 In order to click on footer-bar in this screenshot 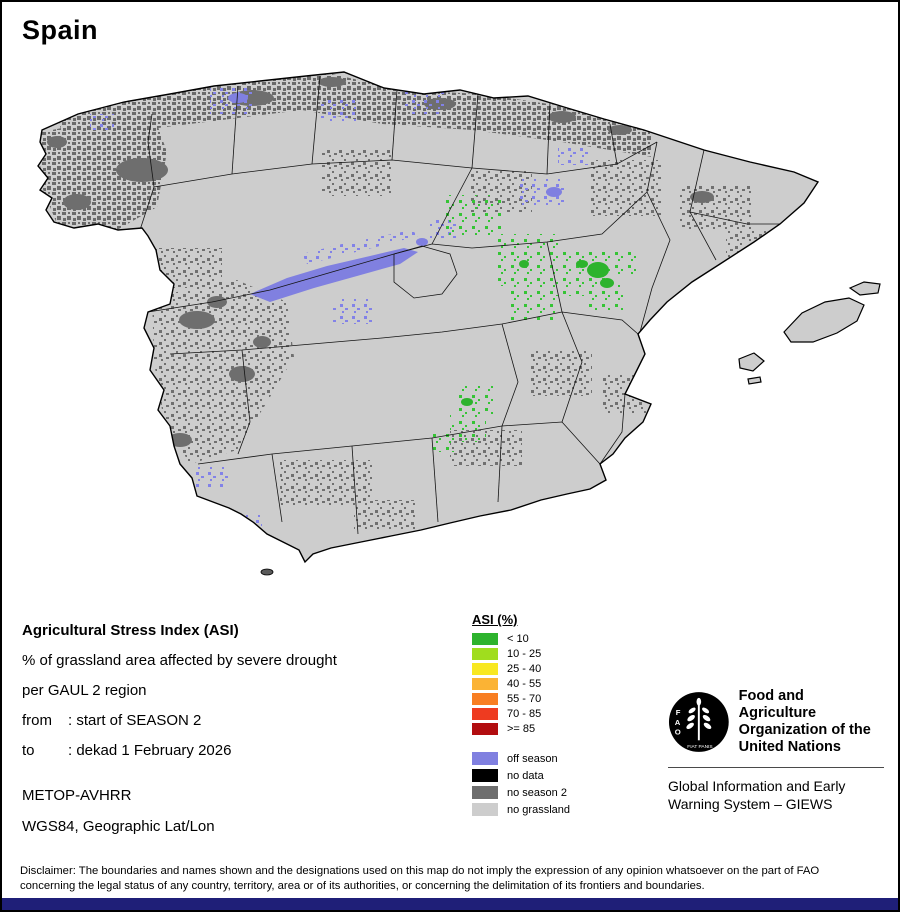, I will do `click(450, 904)`.